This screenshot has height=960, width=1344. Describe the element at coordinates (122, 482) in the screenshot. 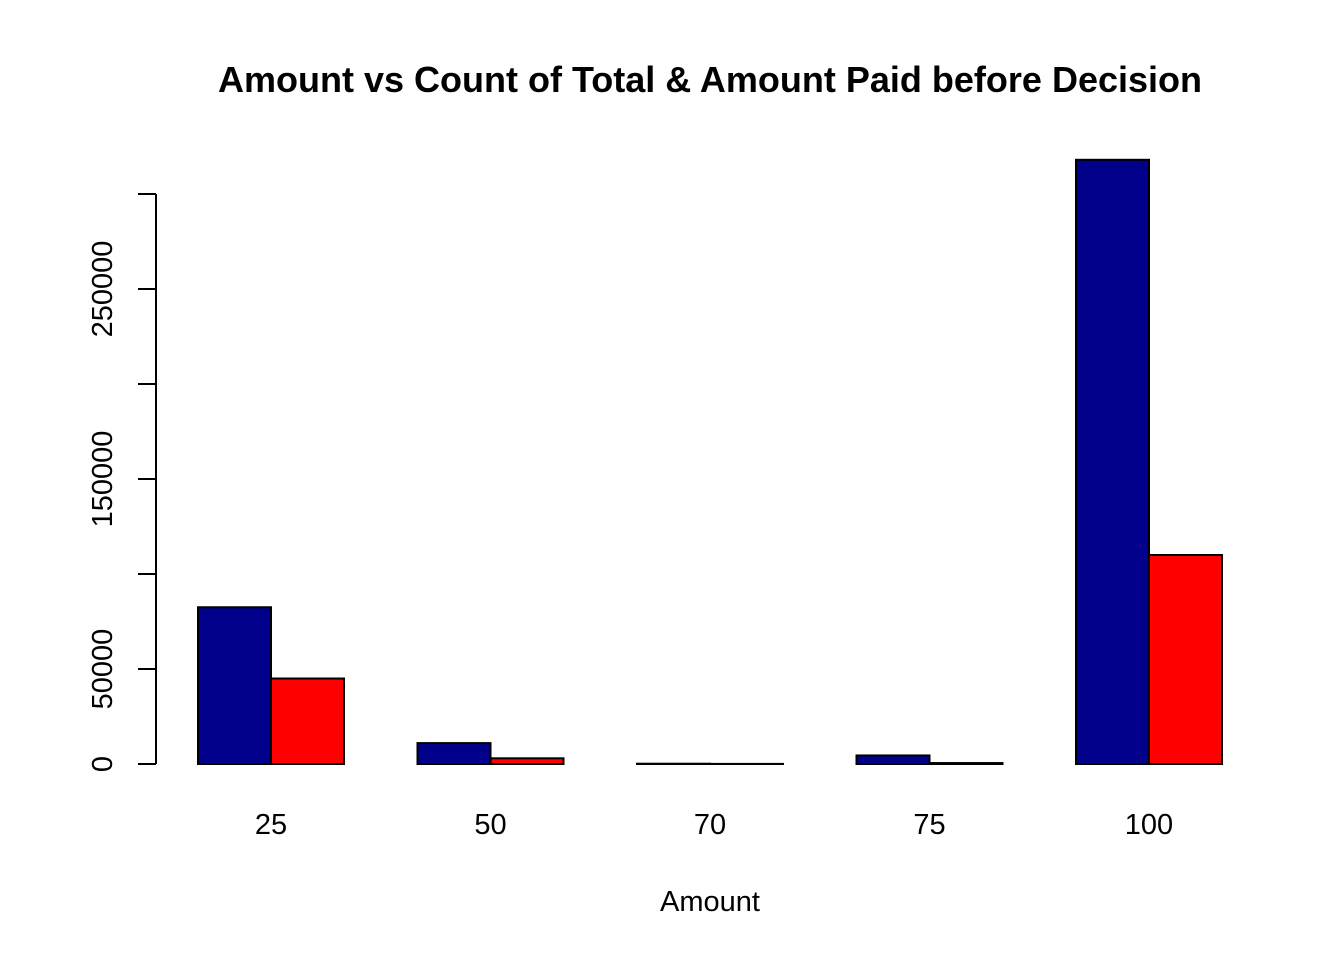

I see `y-axis: 0 50000 150000 250000` at that location.